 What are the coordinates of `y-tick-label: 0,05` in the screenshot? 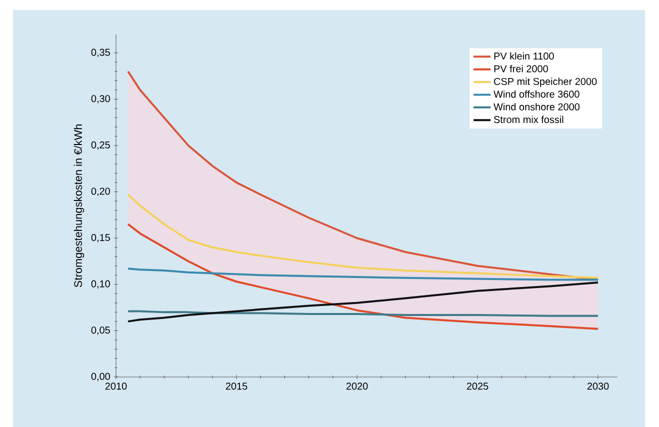 It's located at (100, 330).